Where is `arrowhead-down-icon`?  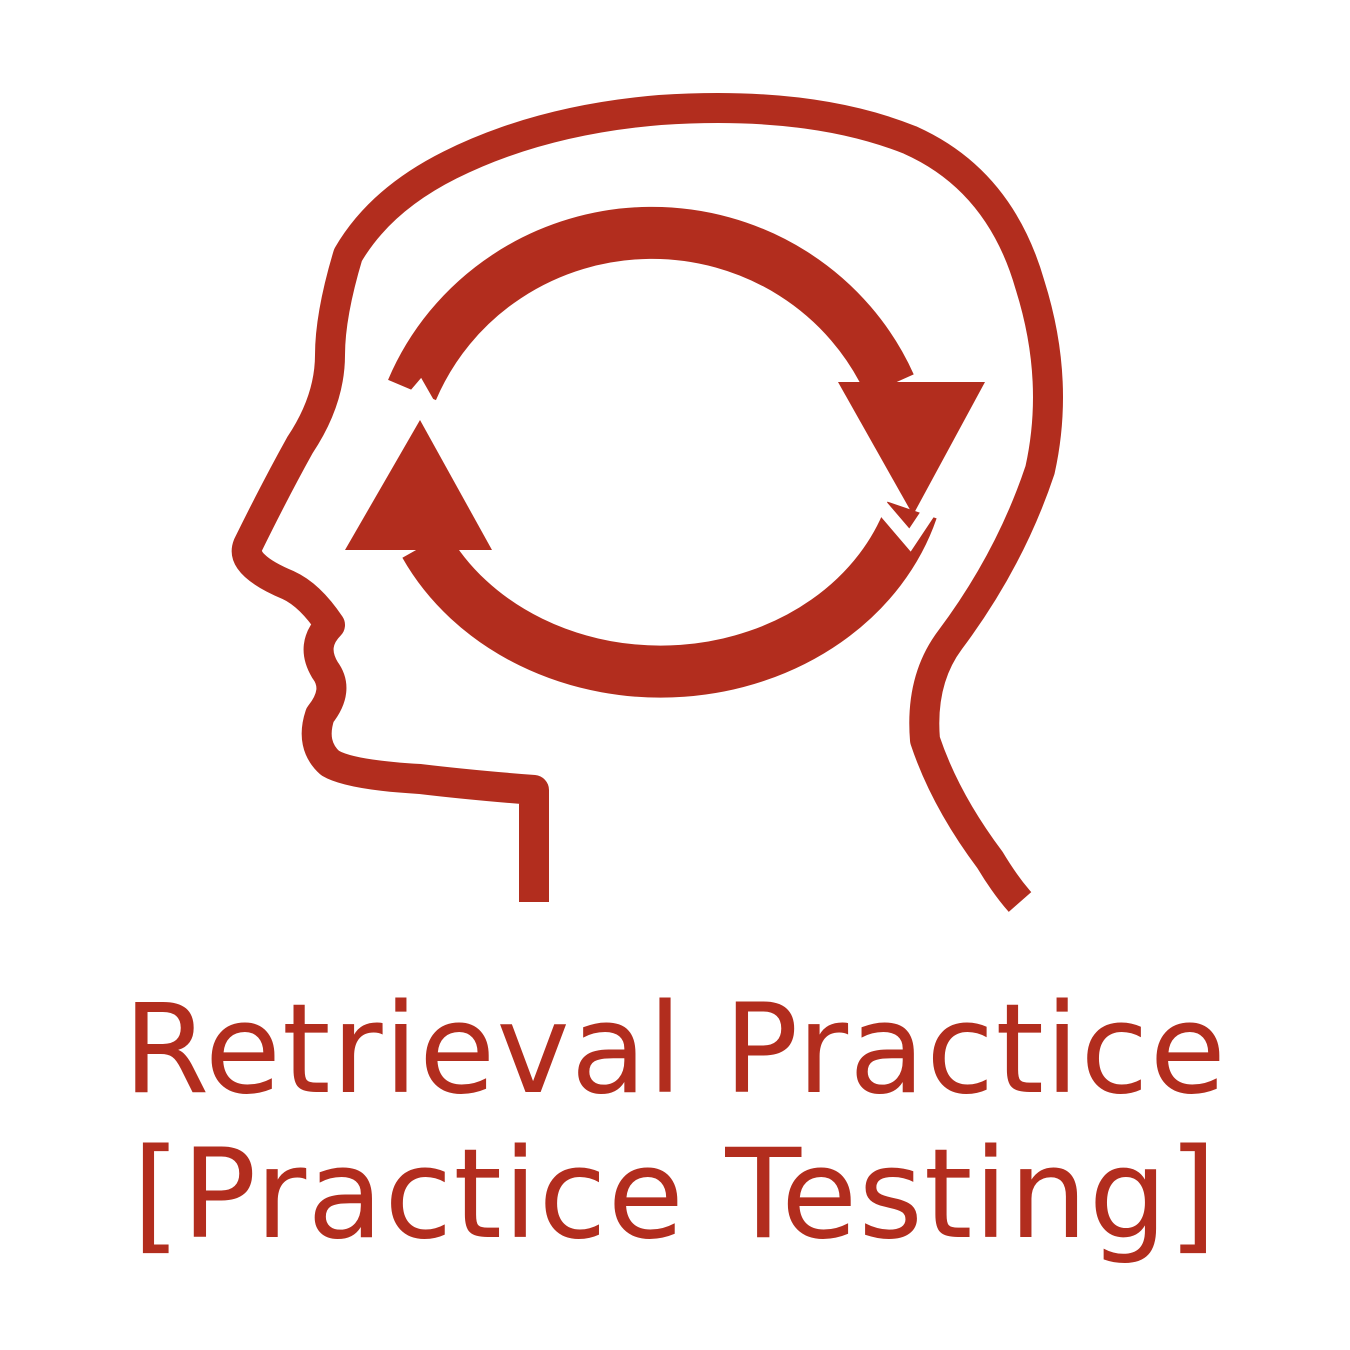
arrowhead-down-icon is located at coordinates (911, 448).